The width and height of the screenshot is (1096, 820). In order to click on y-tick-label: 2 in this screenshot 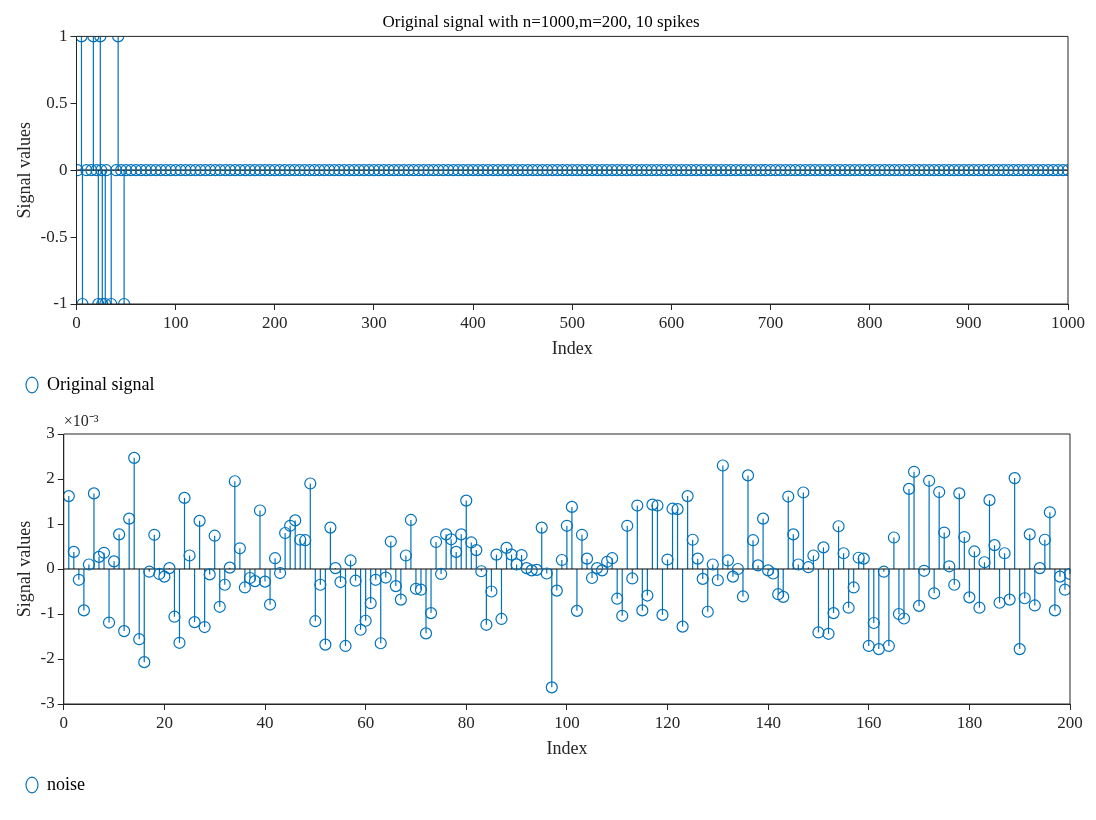, I will do `click(50, 478)`.